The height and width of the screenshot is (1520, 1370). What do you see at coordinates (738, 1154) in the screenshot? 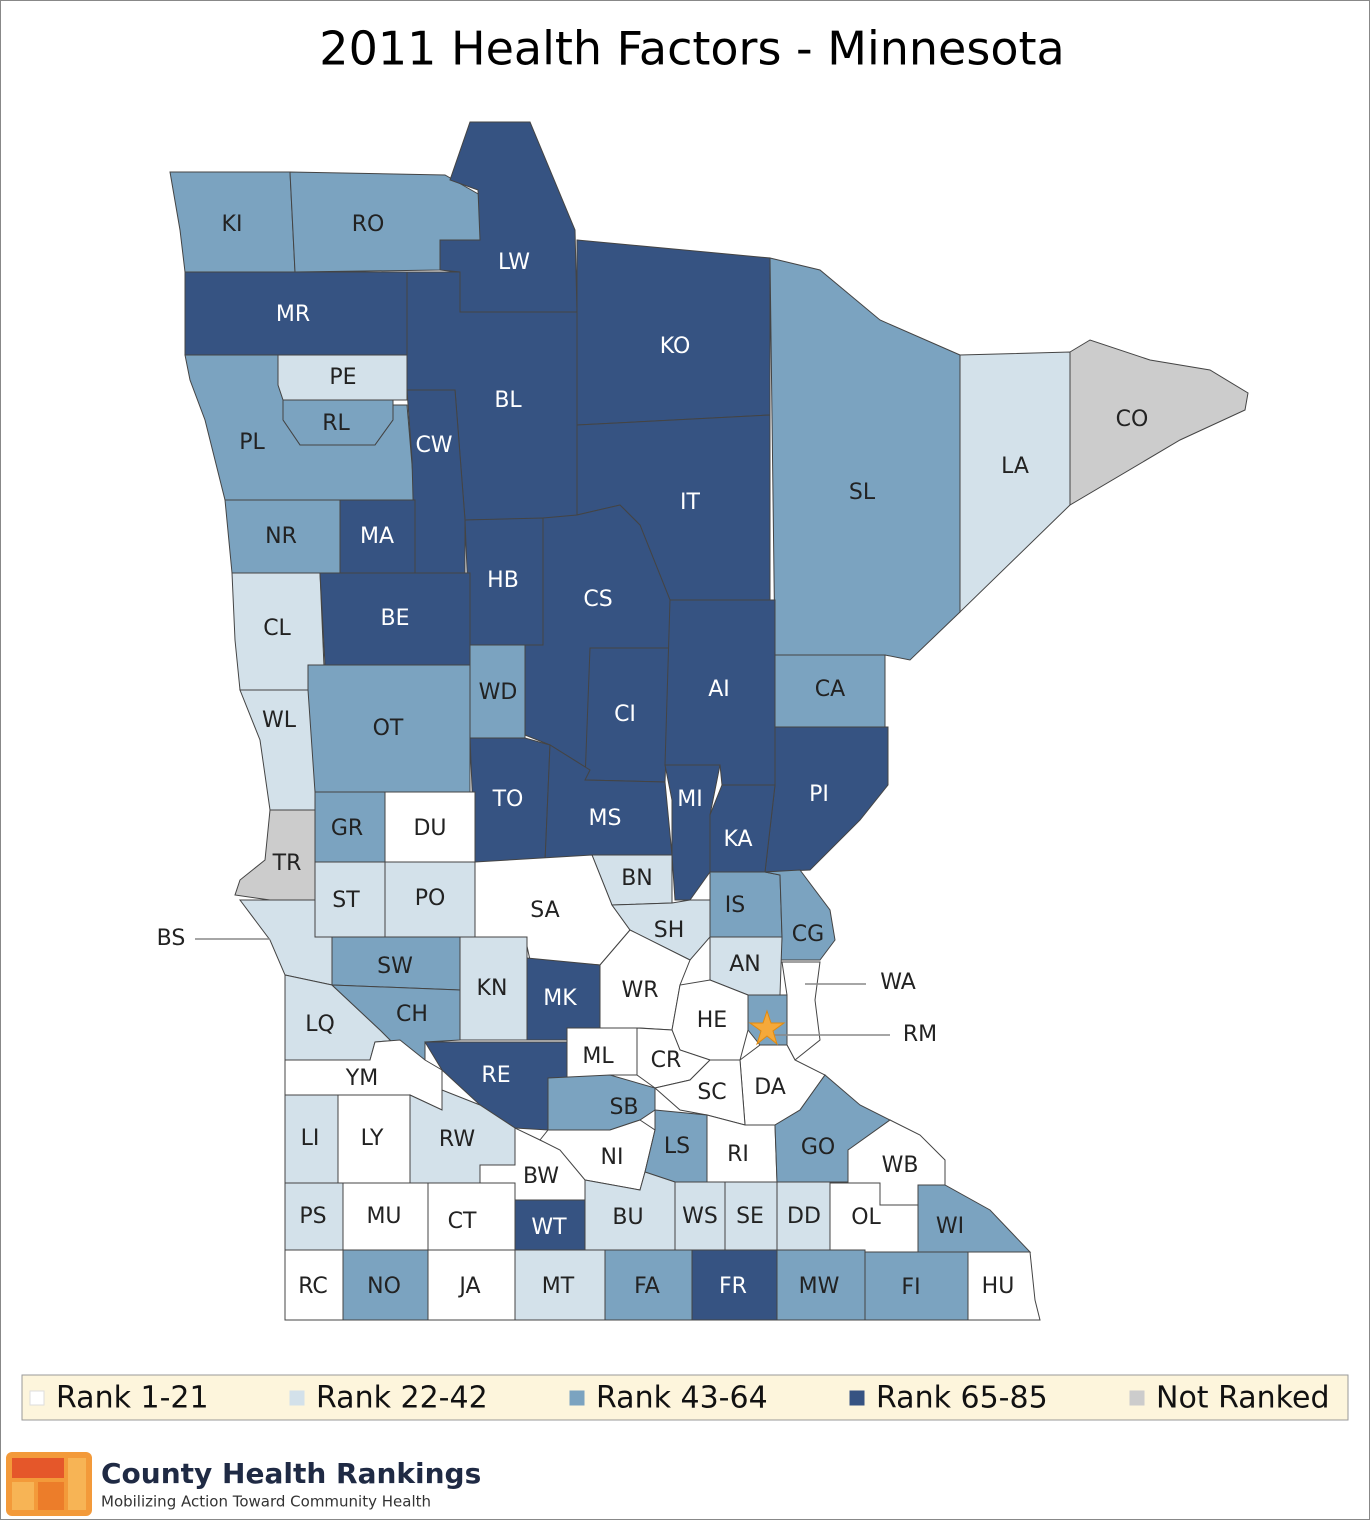
I see `county-label: RI` at bounding box center [738, 1154].